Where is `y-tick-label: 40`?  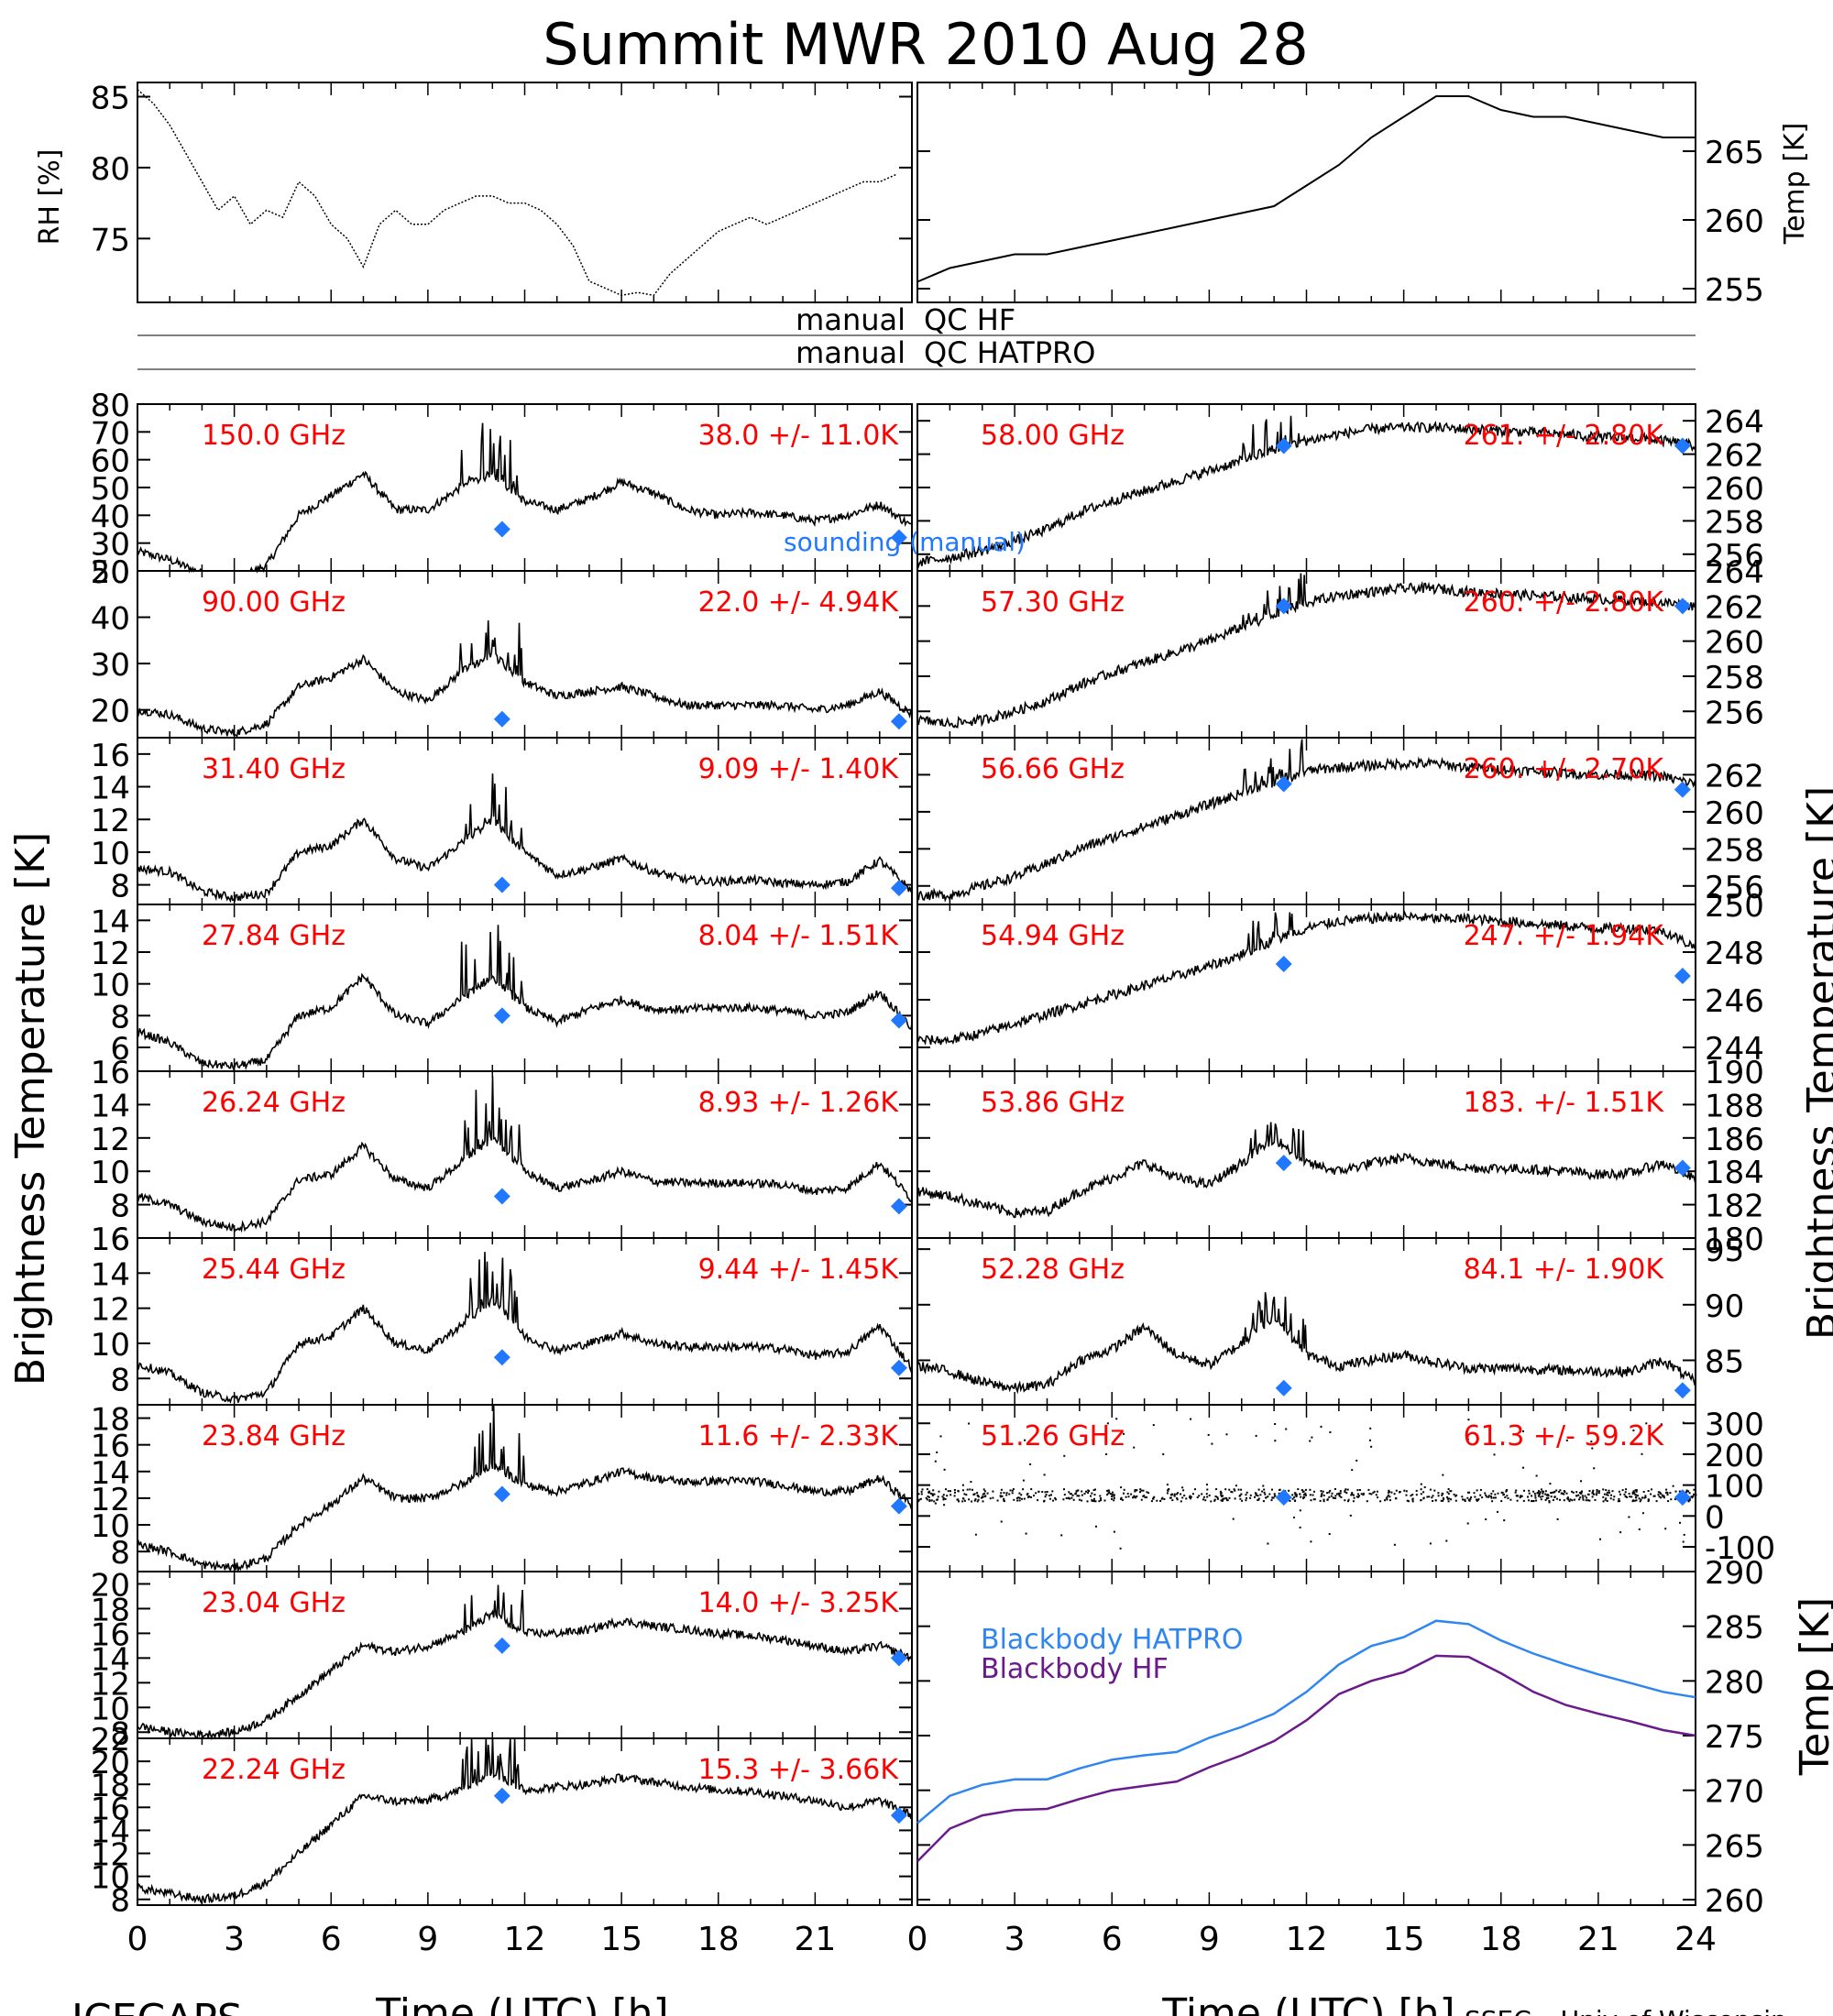
y-tick-label: 40 is located at coordinates (110, 619).